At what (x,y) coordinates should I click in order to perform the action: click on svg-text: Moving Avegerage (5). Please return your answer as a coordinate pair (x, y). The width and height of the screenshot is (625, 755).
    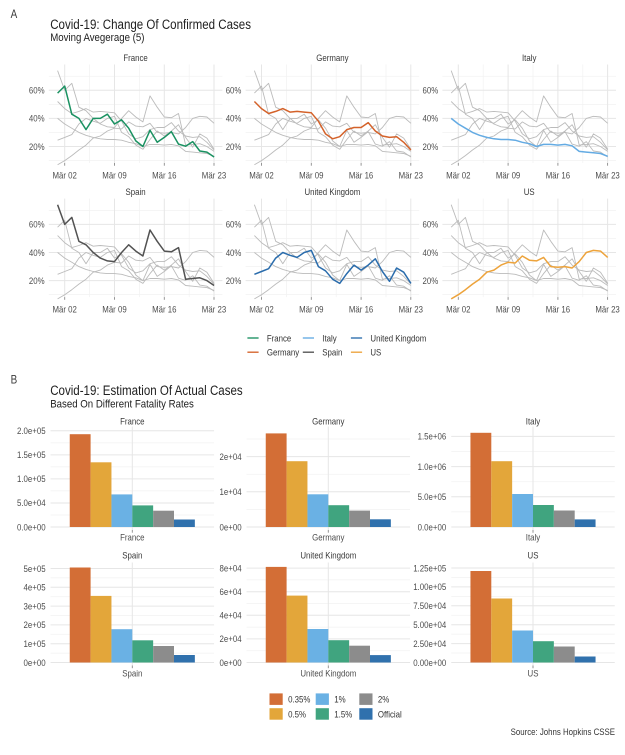
    Looking at the image, I should click on (97, 38).